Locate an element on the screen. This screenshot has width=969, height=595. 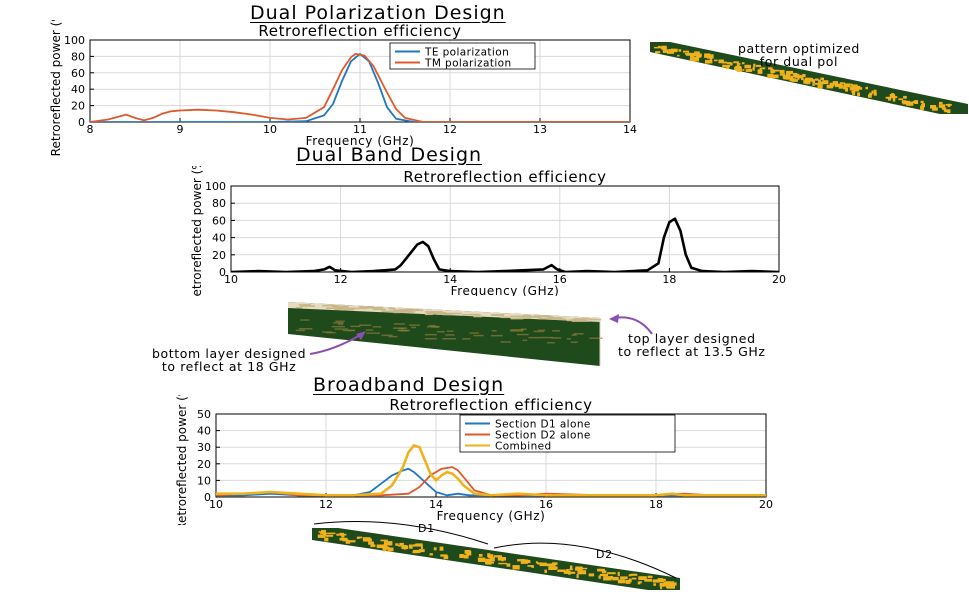
chart0-xtick-label: 8 is located at coordinates (90, 129).